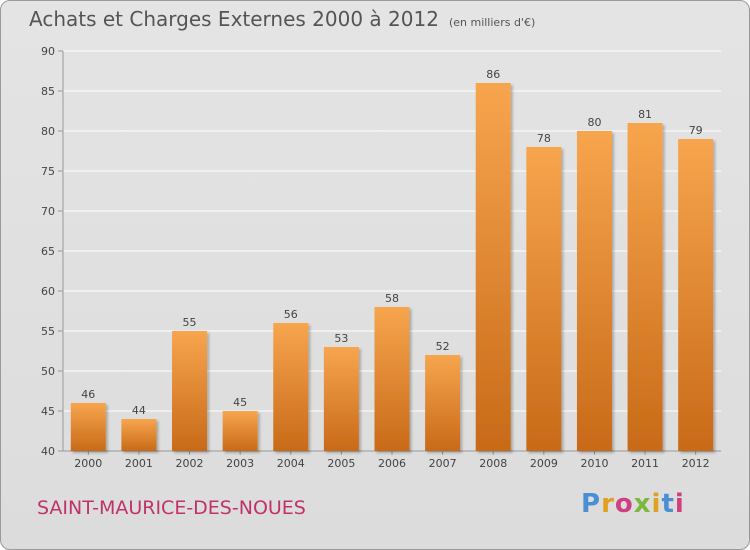 The image size is (750, 550). What do you see at coordinates (443, 346) in the screenshot?
I see `value-label-2007: 52` at bounding box center [443, 346].